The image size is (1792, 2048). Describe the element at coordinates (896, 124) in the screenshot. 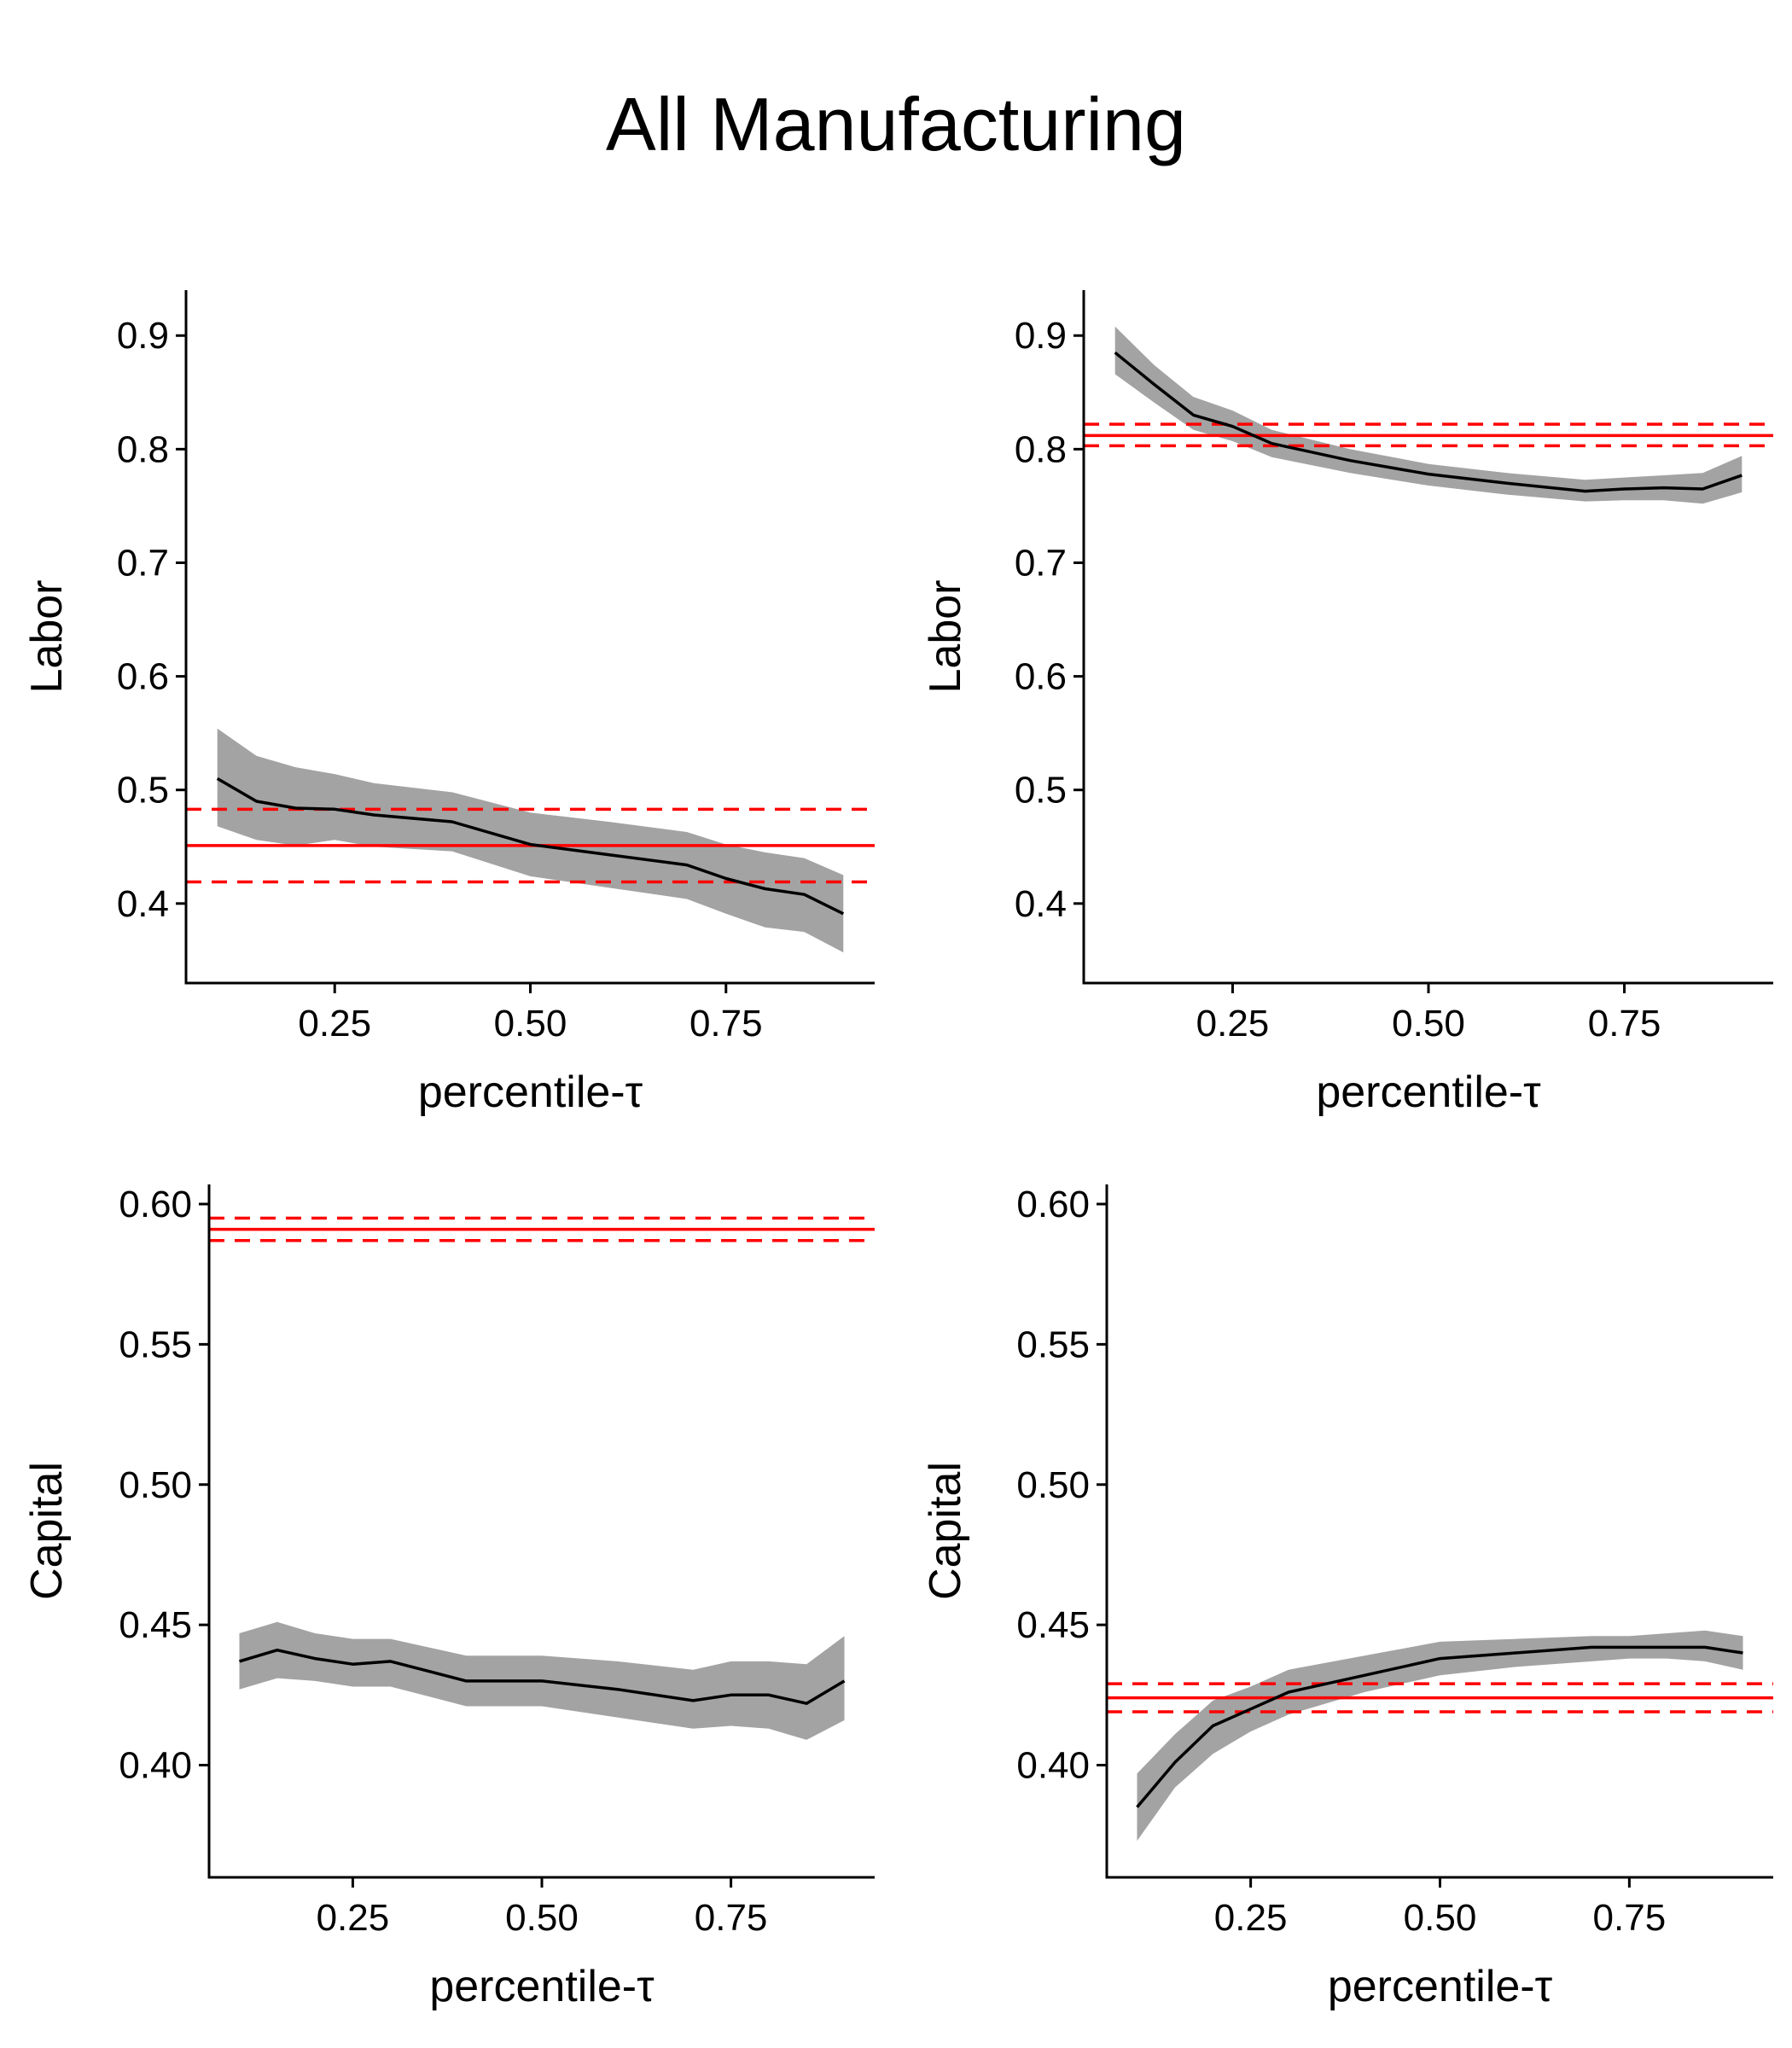

I see `page-title: All Manufacturing` at that location.